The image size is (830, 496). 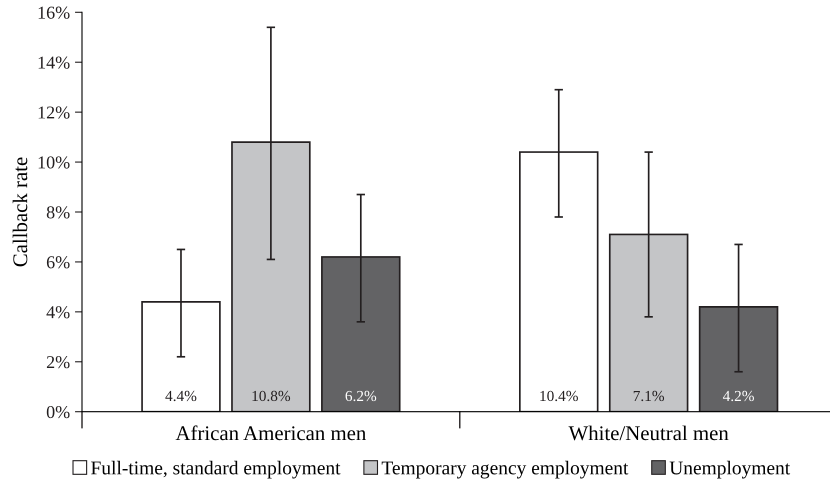 I want to click on x-tick-label: African American men, so click(x=271, y=432).